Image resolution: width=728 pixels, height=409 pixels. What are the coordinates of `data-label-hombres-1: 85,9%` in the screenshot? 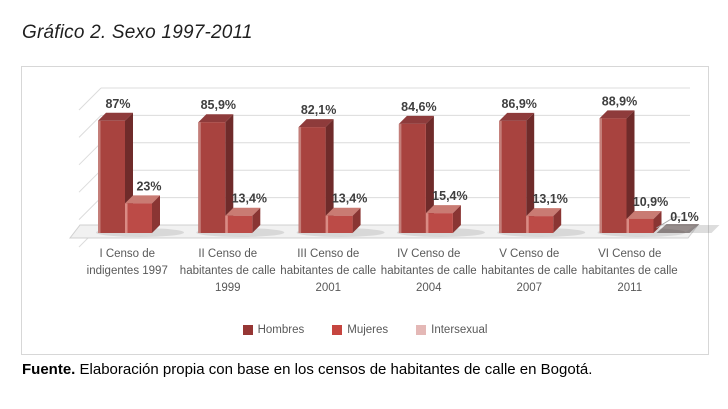 It's located at (218, 105).